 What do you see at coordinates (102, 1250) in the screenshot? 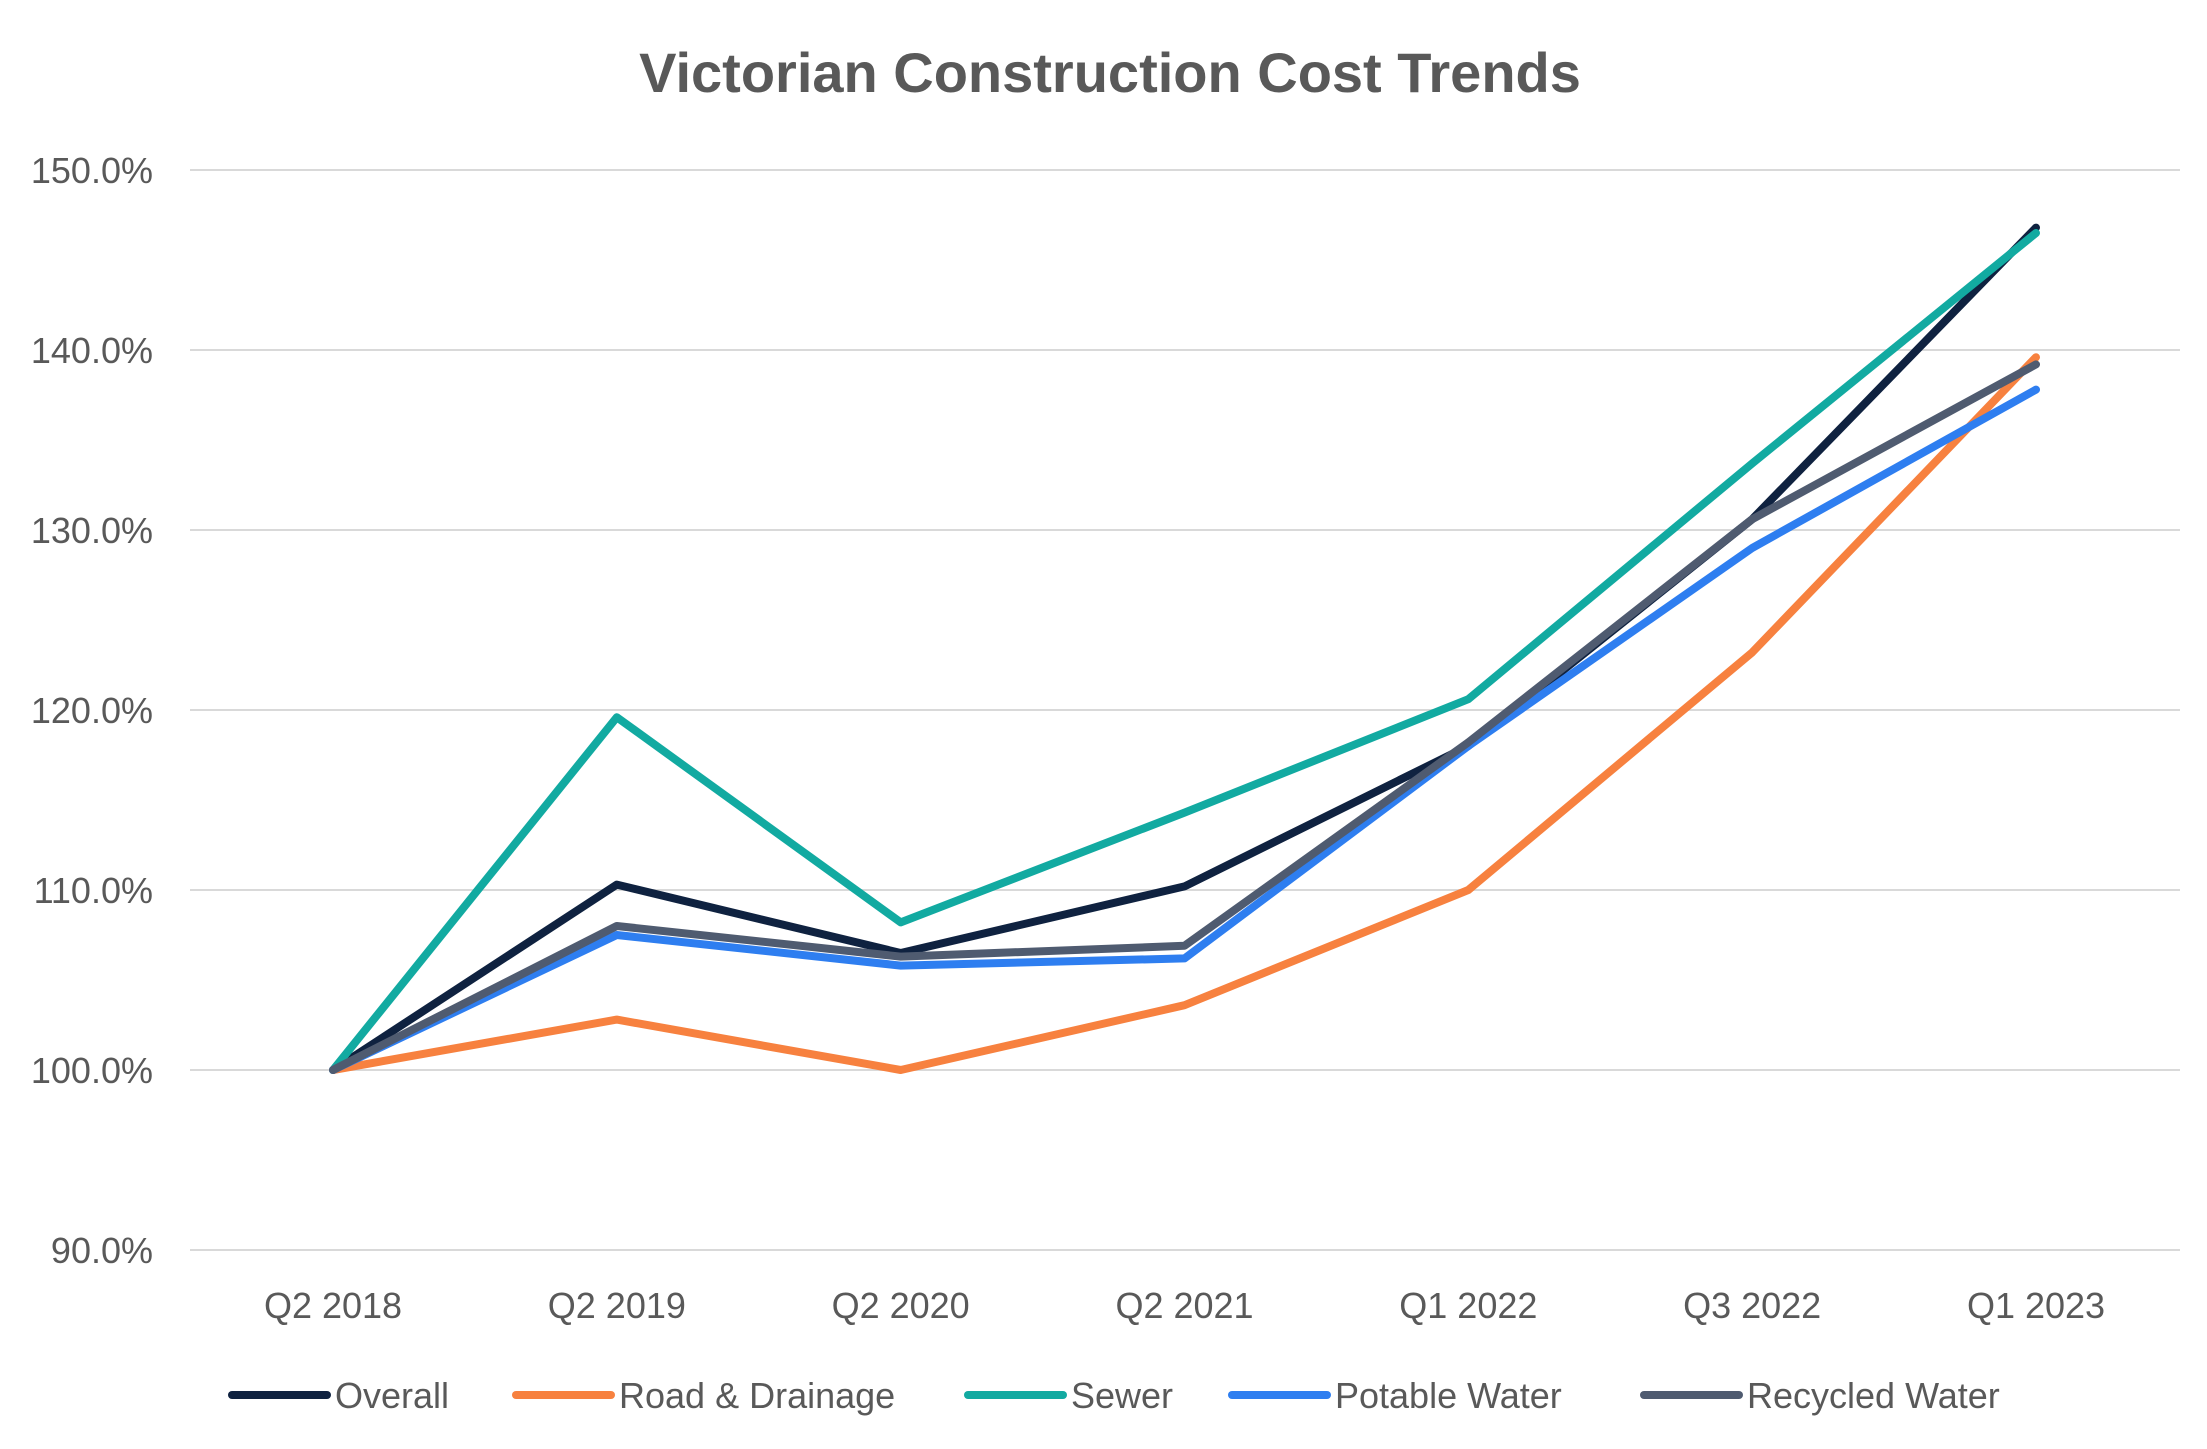
I see `y-tick-label: 90.0%` at bounding box center [102, 1250].